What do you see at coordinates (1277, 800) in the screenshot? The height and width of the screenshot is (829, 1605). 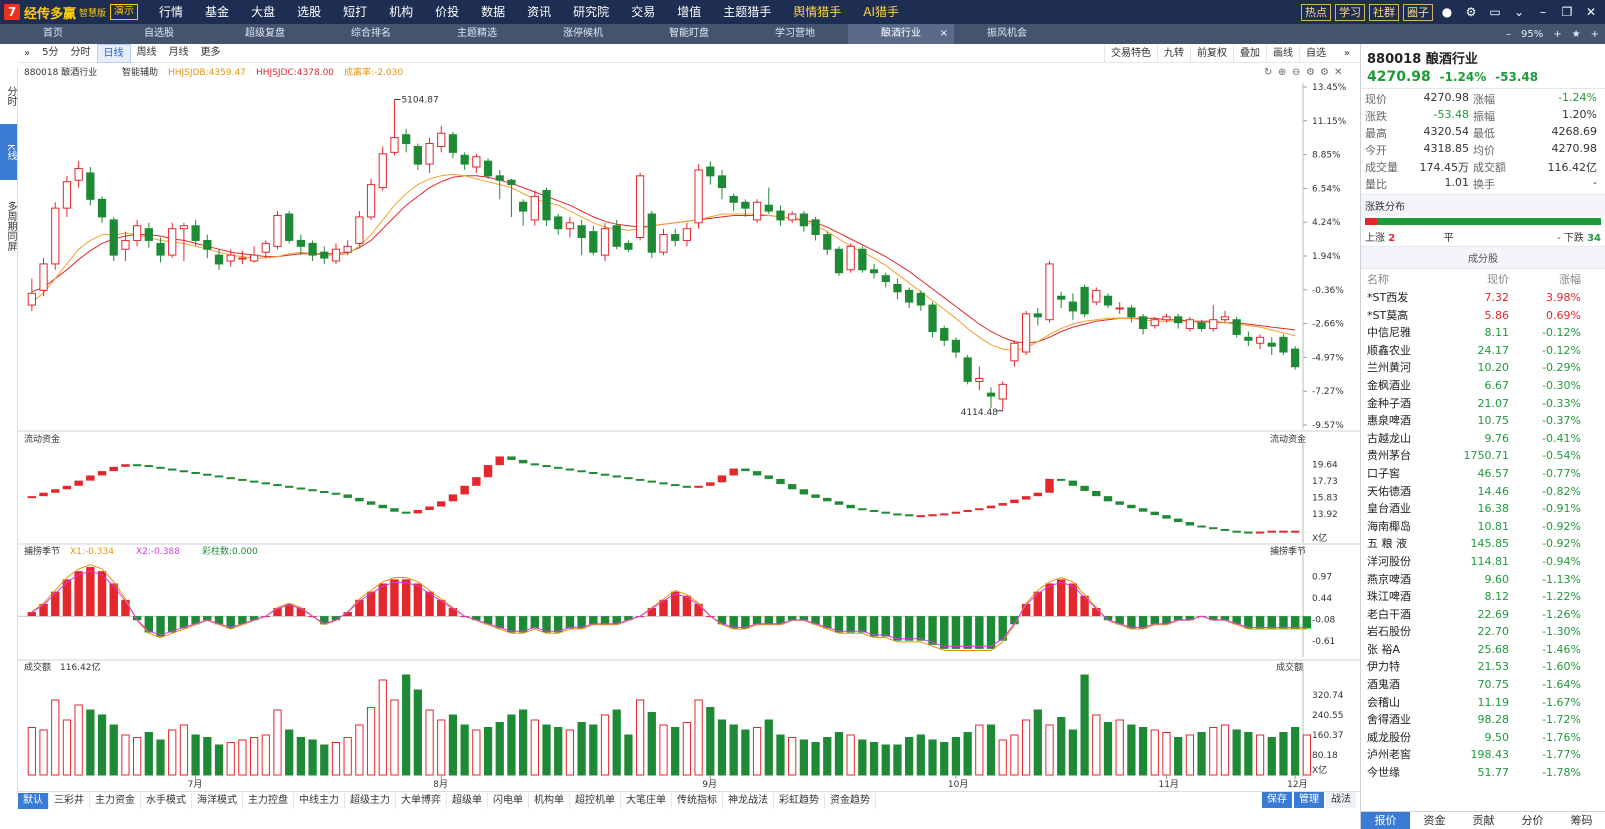 I see `indicator-action-0: 保存` at bounding box center [1277, 800].